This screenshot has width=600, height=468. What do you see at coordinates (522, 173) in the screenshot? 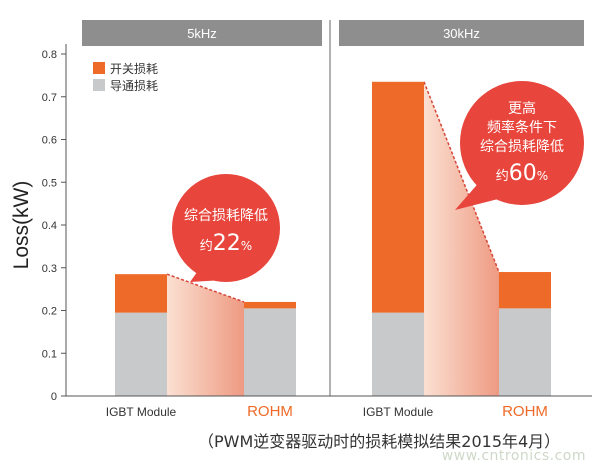
I see `callout-value: 约60%` at bounding box center [522, 173].